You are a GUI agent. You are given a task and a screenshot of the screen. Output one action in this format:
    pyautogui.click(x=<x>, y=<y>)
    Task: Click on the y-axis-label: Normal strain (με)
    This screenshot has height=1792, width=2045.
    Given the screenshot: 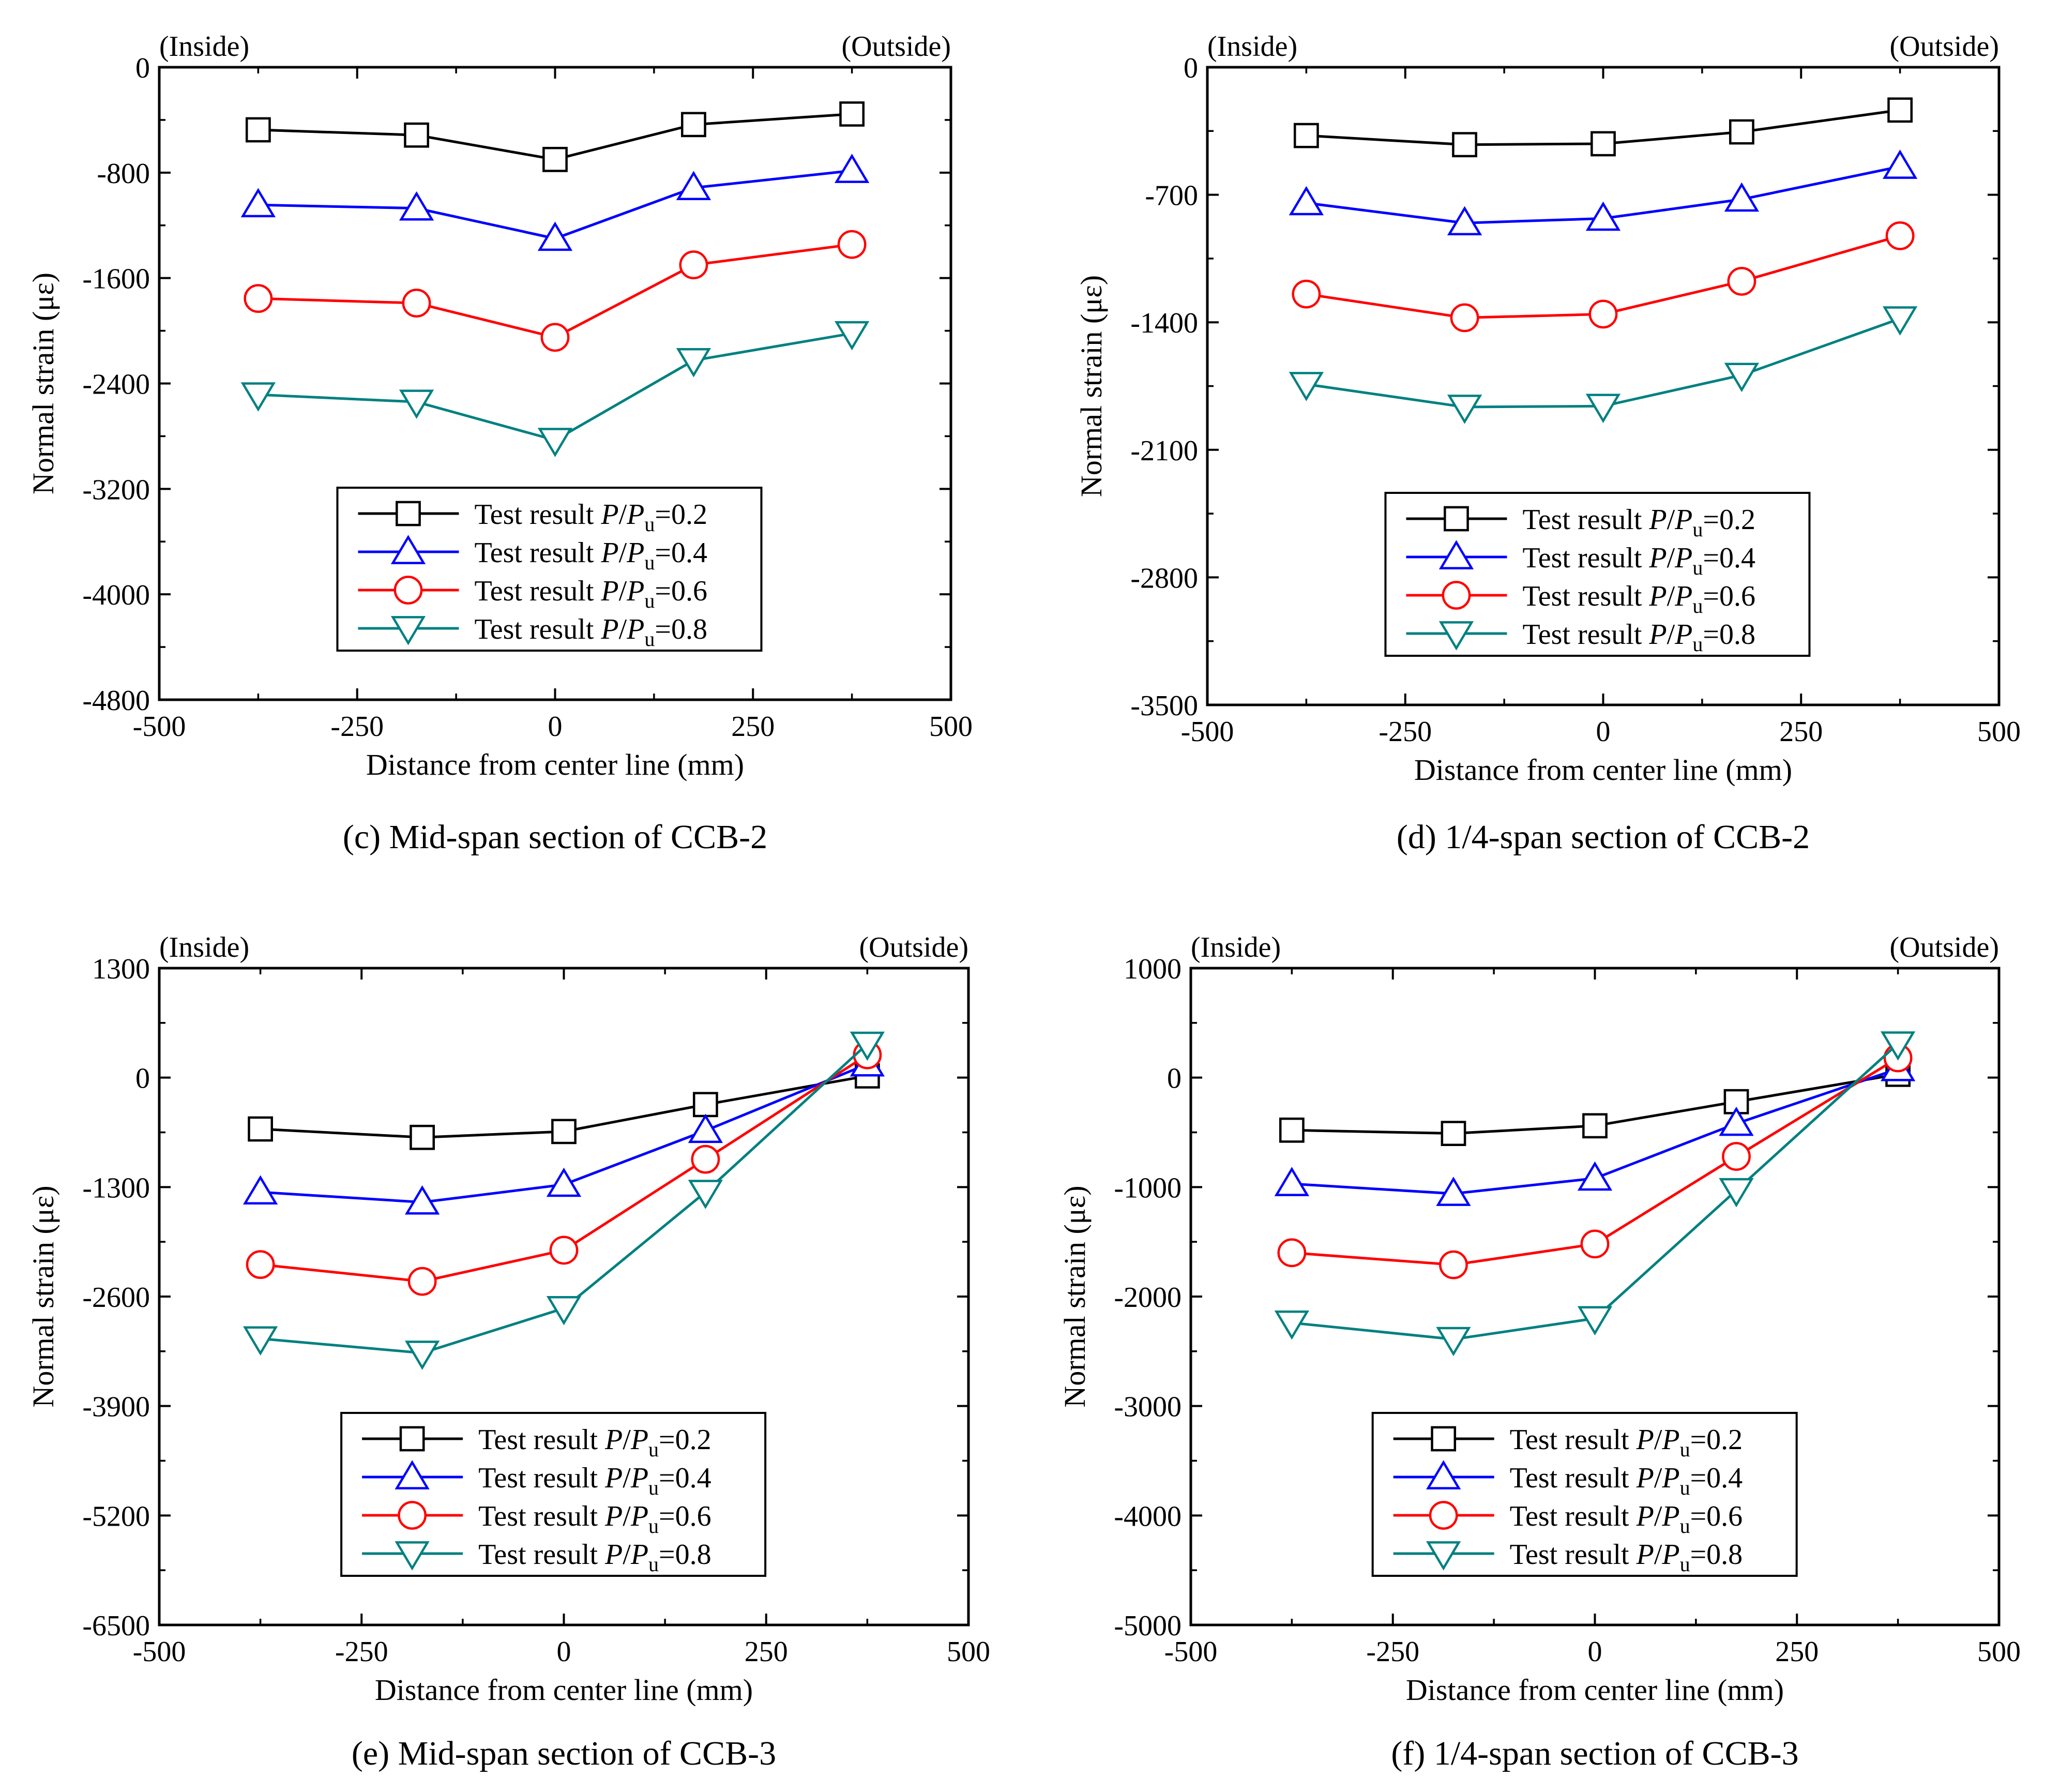 What is the action you would take?
    pyautogui.click(x=43, y=1296)
    